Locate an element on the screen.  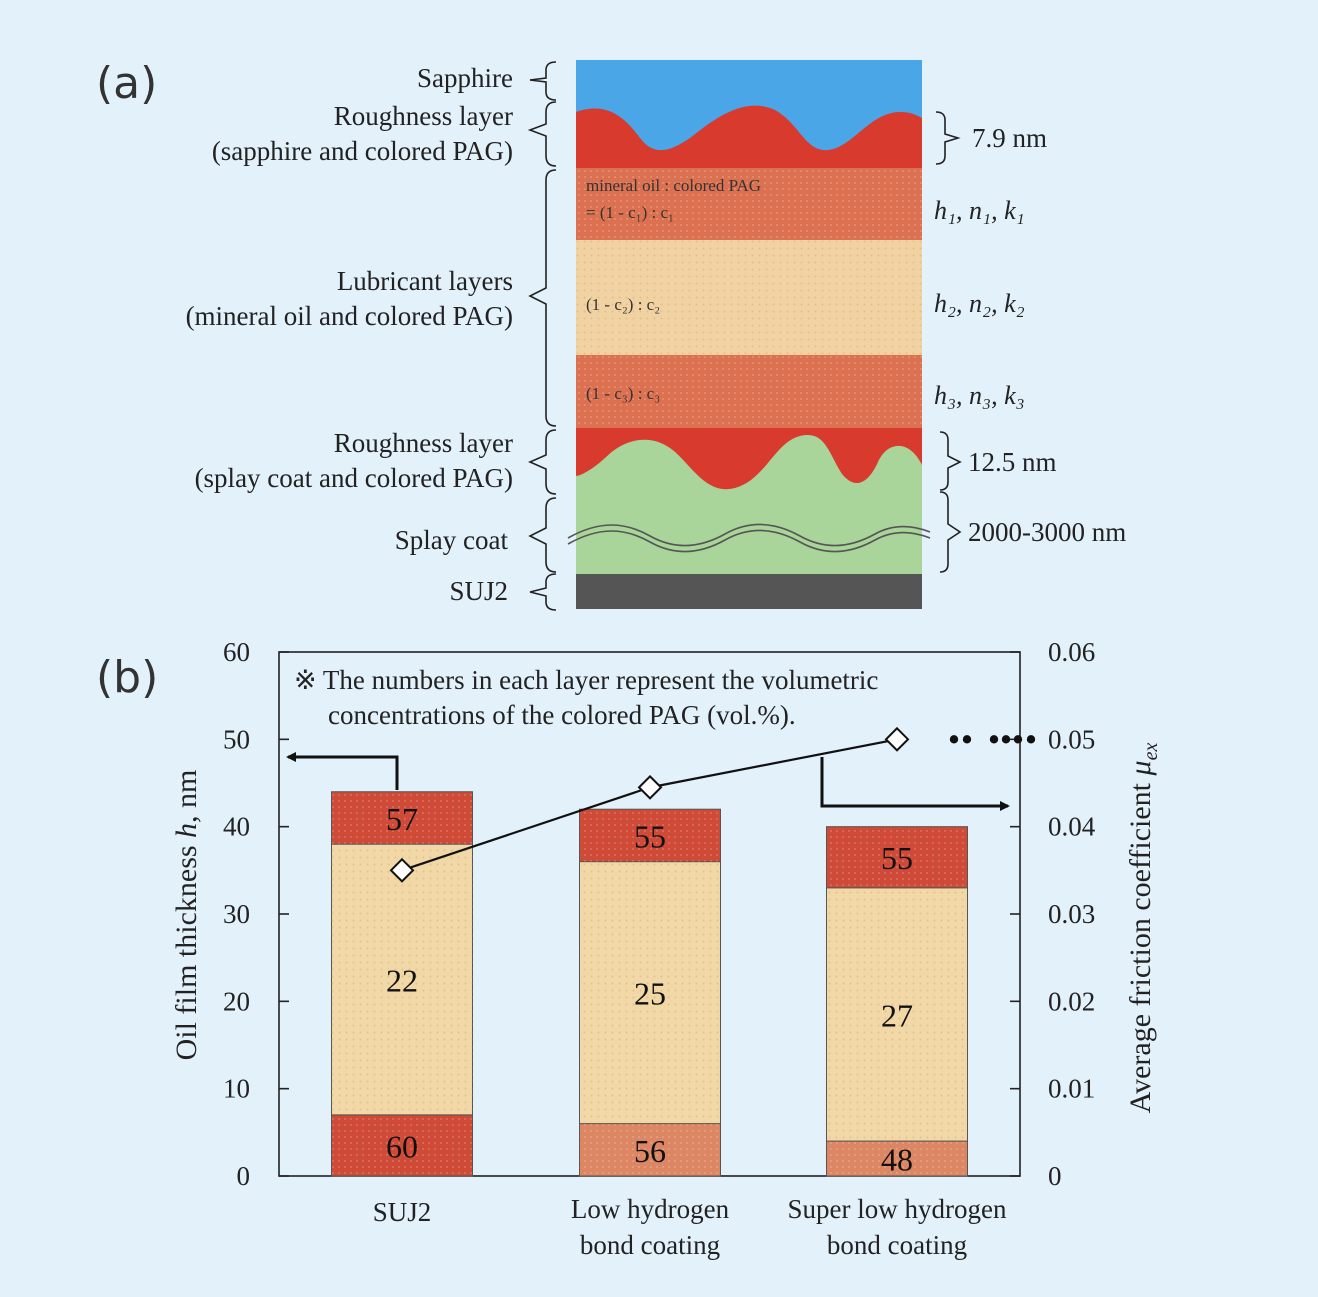
lubricant-layer-2-texture is located at coordinates (749, 297).